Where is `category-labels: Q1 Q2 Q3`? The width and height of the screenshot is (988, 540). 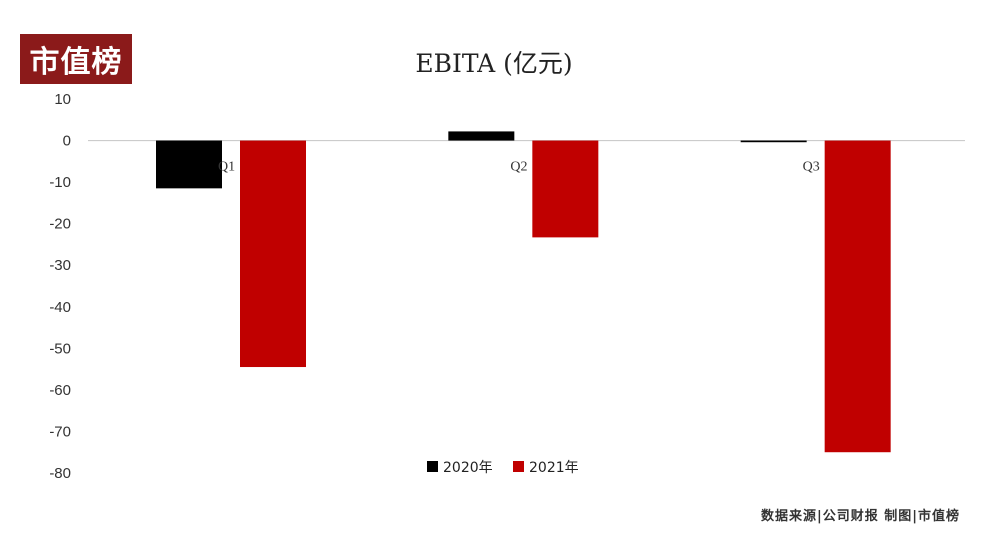
category-labels: Q1 Q2 Q3 is located at coordinates (519, 167).